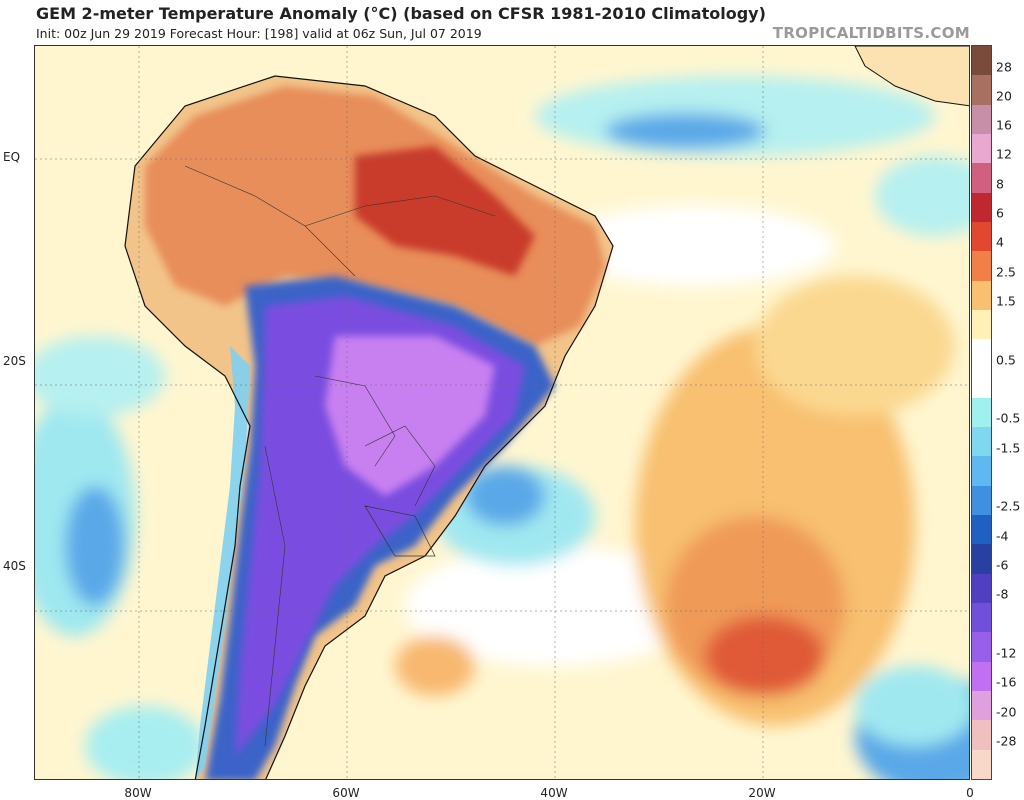  I want to click on colorbar-label: -28, so click(1006, 741).